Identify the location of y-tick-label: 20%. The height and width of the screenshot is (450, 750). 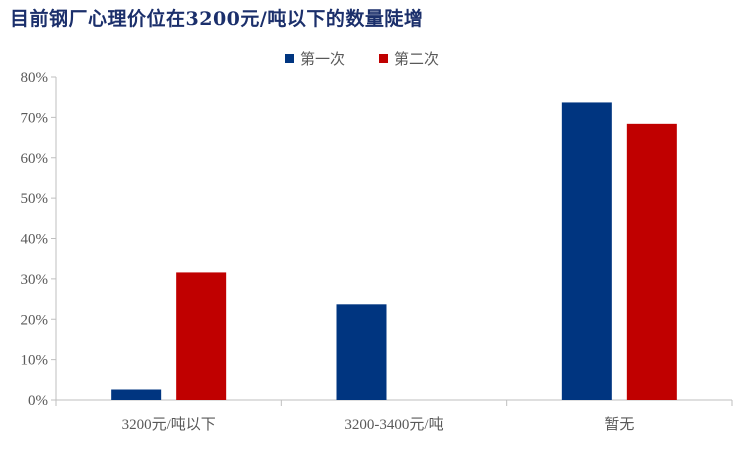
(35, 320).